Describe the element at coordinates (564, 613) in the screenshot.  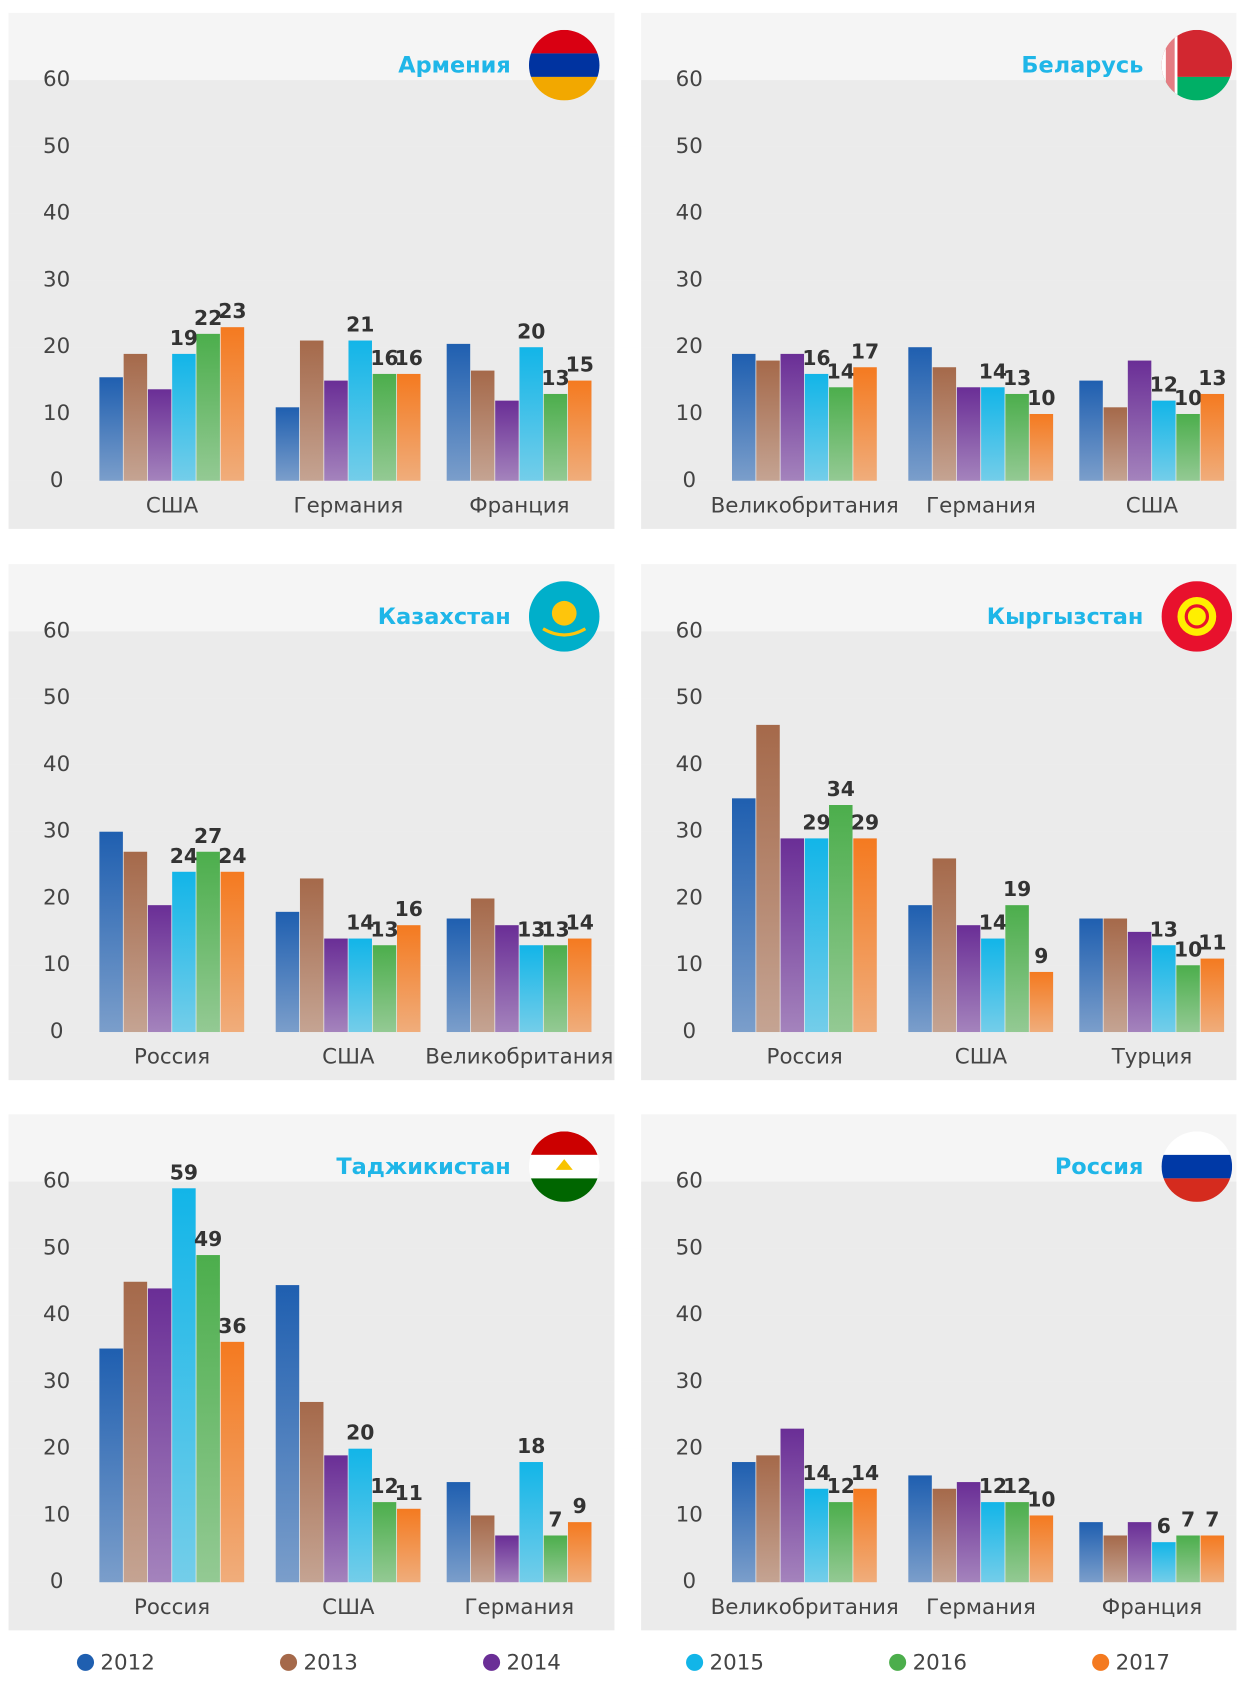
I see `flag-sun` at that location.